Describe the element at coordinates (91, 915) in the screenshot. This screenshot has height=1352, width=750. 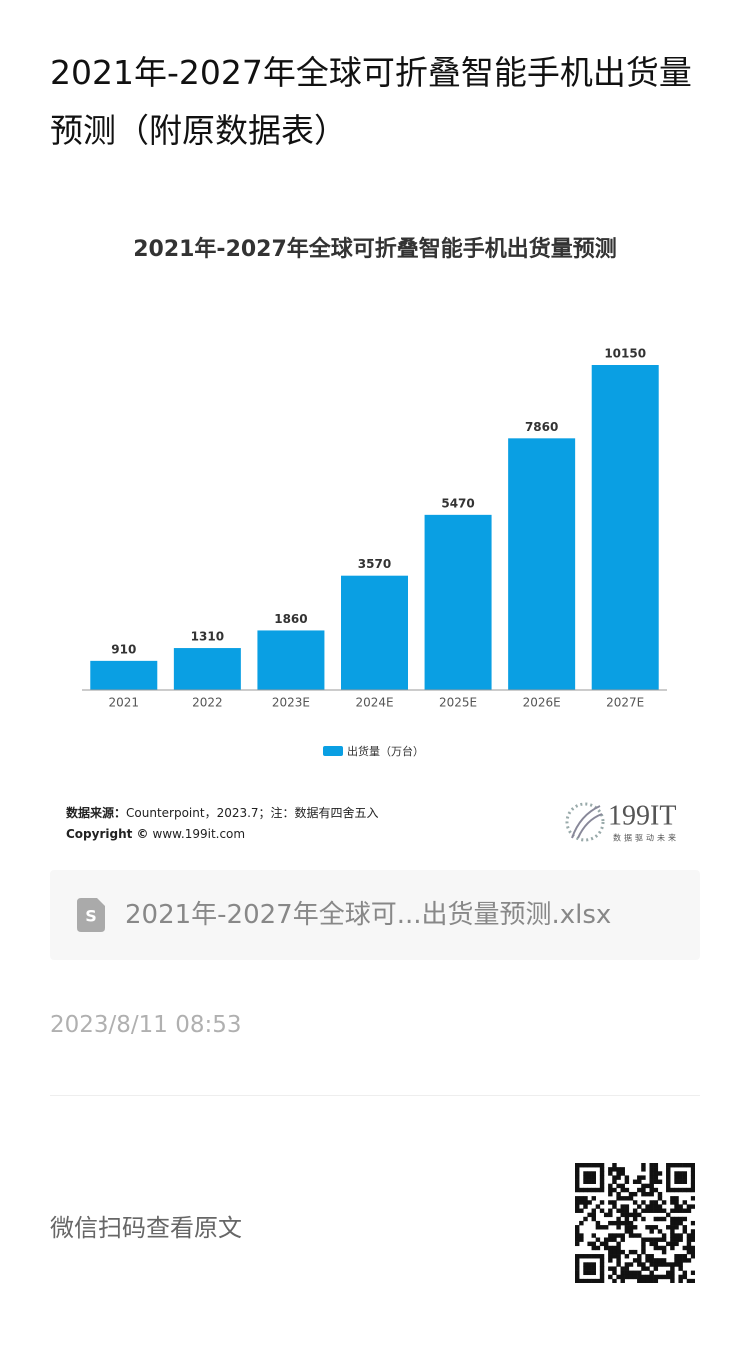
I see `file-icon: S` at that location.